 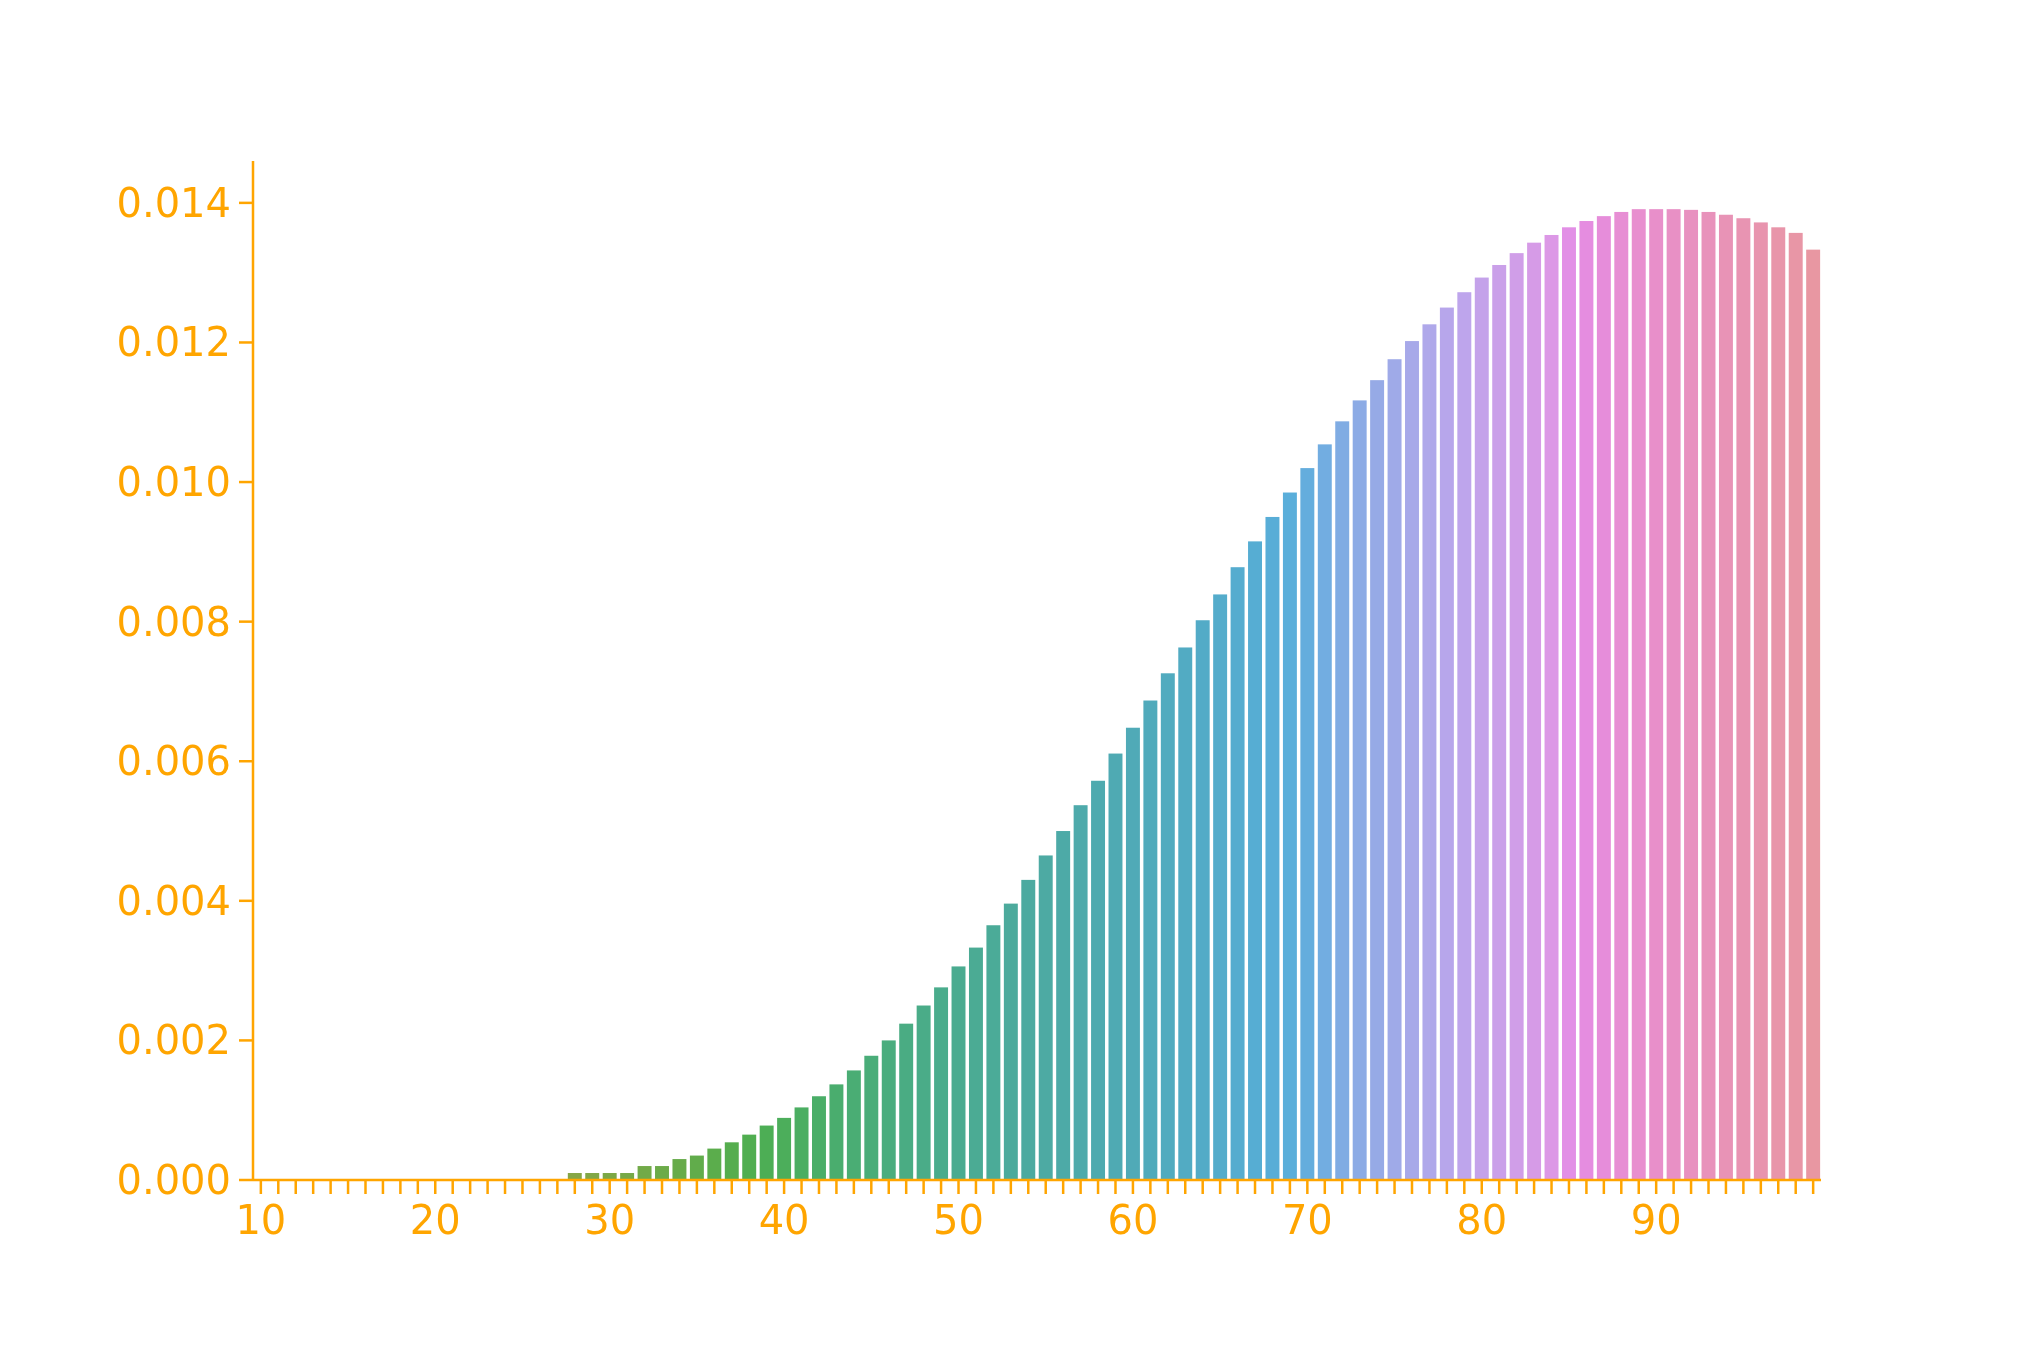 What do you see at coordinates (173, 482) in the screenshot?
I see `y-tick-label: 0.010` at bounding box center [173, 482].